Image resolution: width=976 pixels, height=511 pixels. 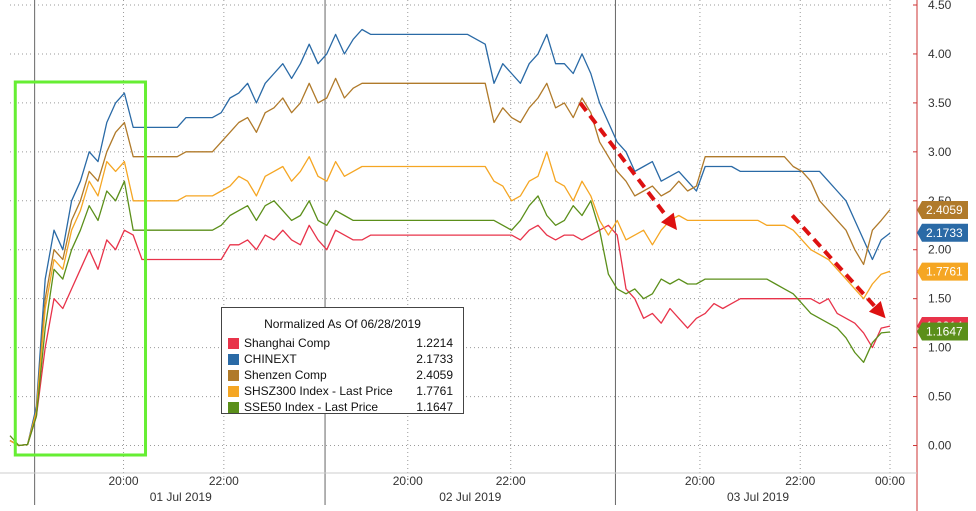 I want to click on last-value-tag-label: 2.1733, so click(x=944, y=233).